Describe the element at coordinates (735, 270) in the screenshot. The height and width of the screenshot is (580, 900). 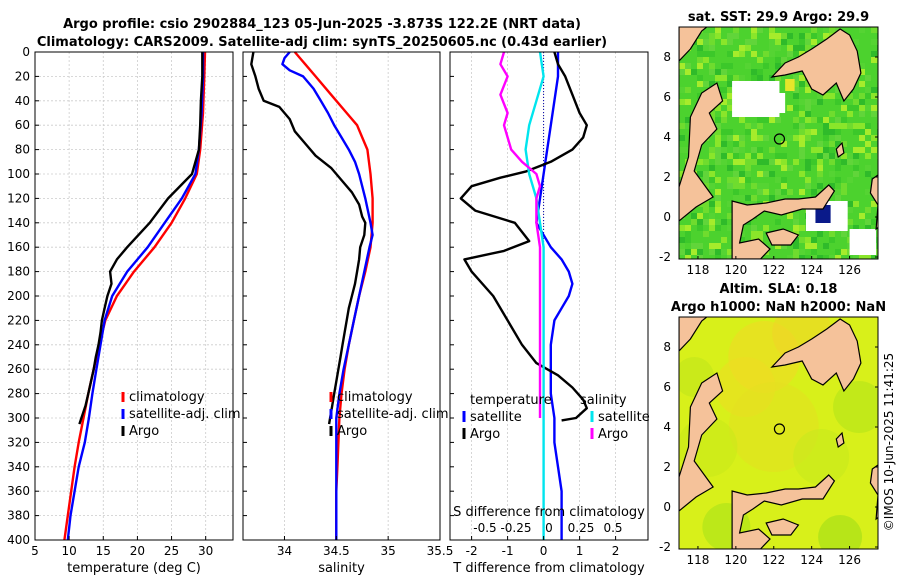
I see `x-tick-label: 120` at that location.